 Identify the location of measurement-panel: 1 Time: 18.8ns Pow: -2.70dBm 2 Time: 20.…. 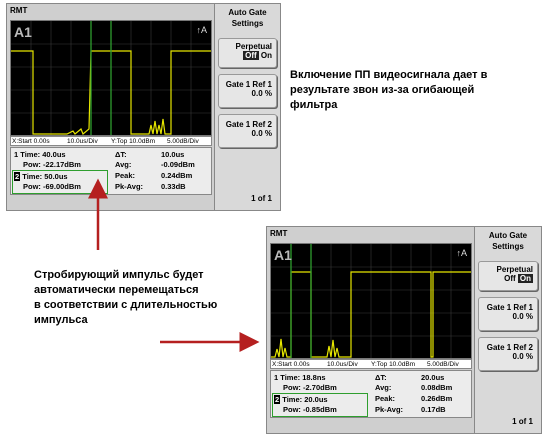
(371, 394).